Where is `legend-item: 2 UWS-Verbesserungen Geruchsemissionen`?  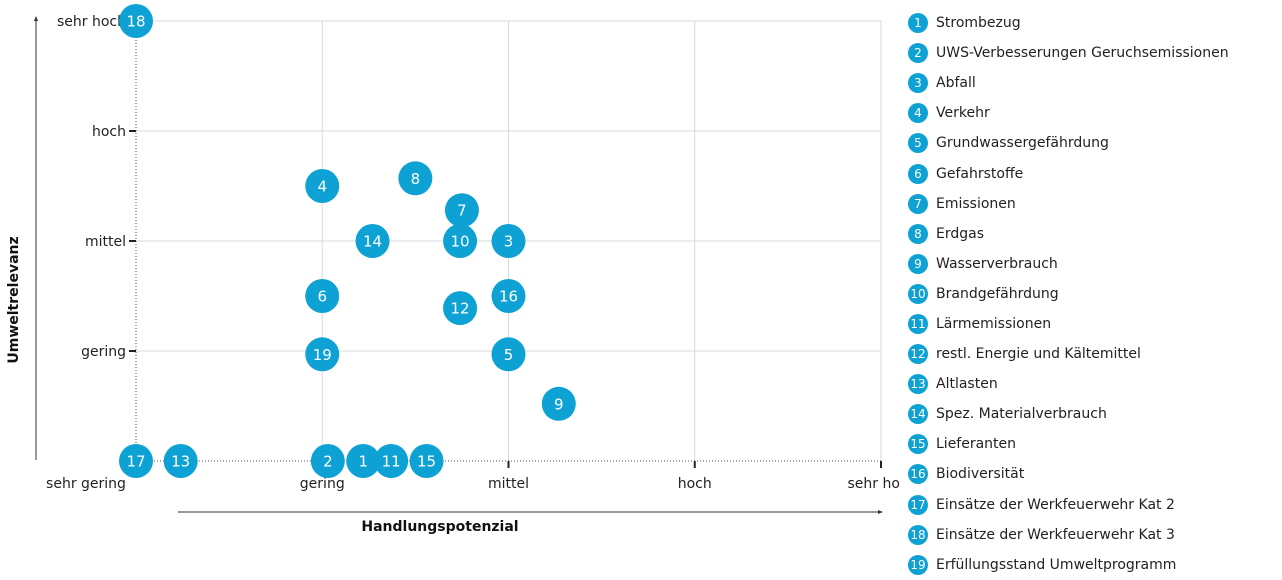 legend-item: 2 UWS-Verbesserungen Geruchsemissionen is located at coordinates (1068, 53).